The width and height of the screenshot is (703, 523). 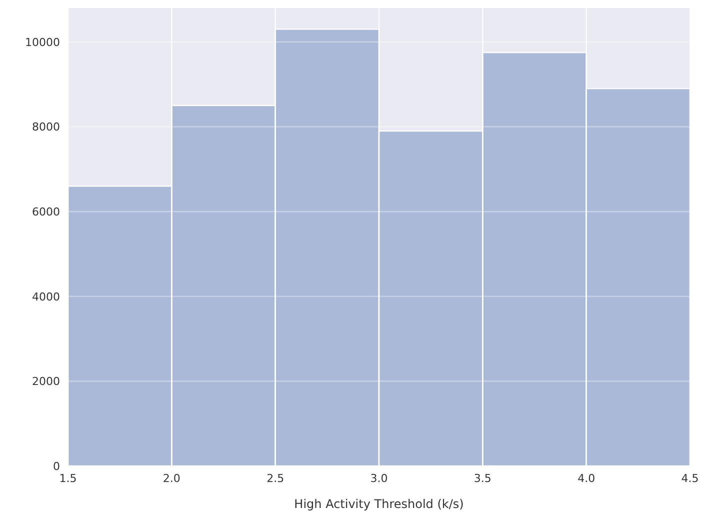 What do you see at coordinates (483, 478) in the screenshot?
I see `x-tick-label: 3.5` at bounding box center [483, 478].